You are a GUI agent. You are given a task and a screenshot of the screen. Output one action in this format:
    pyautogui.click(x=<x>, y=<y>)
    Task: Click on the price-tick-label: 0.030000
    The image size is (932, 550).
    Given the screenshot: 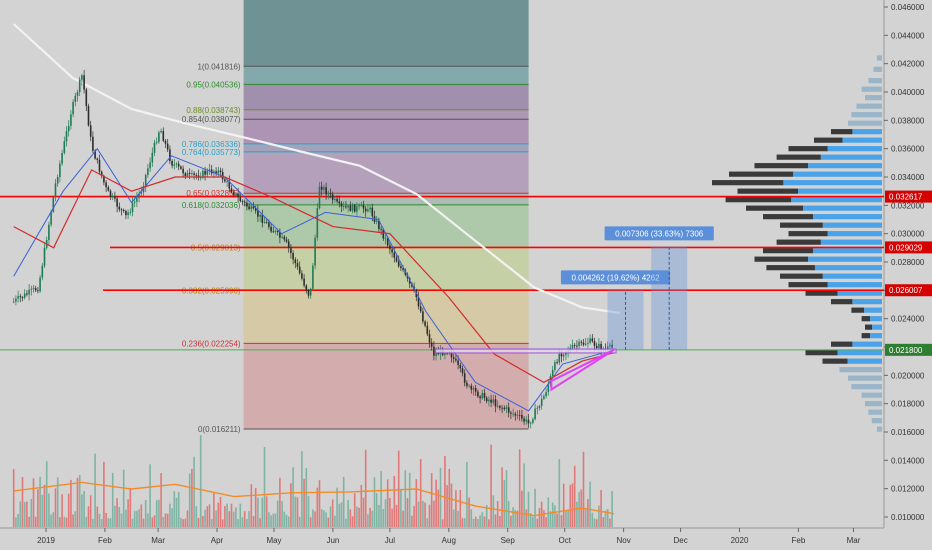 What is the action you would take?
    pyautogui.click(x=908, y=234)
    